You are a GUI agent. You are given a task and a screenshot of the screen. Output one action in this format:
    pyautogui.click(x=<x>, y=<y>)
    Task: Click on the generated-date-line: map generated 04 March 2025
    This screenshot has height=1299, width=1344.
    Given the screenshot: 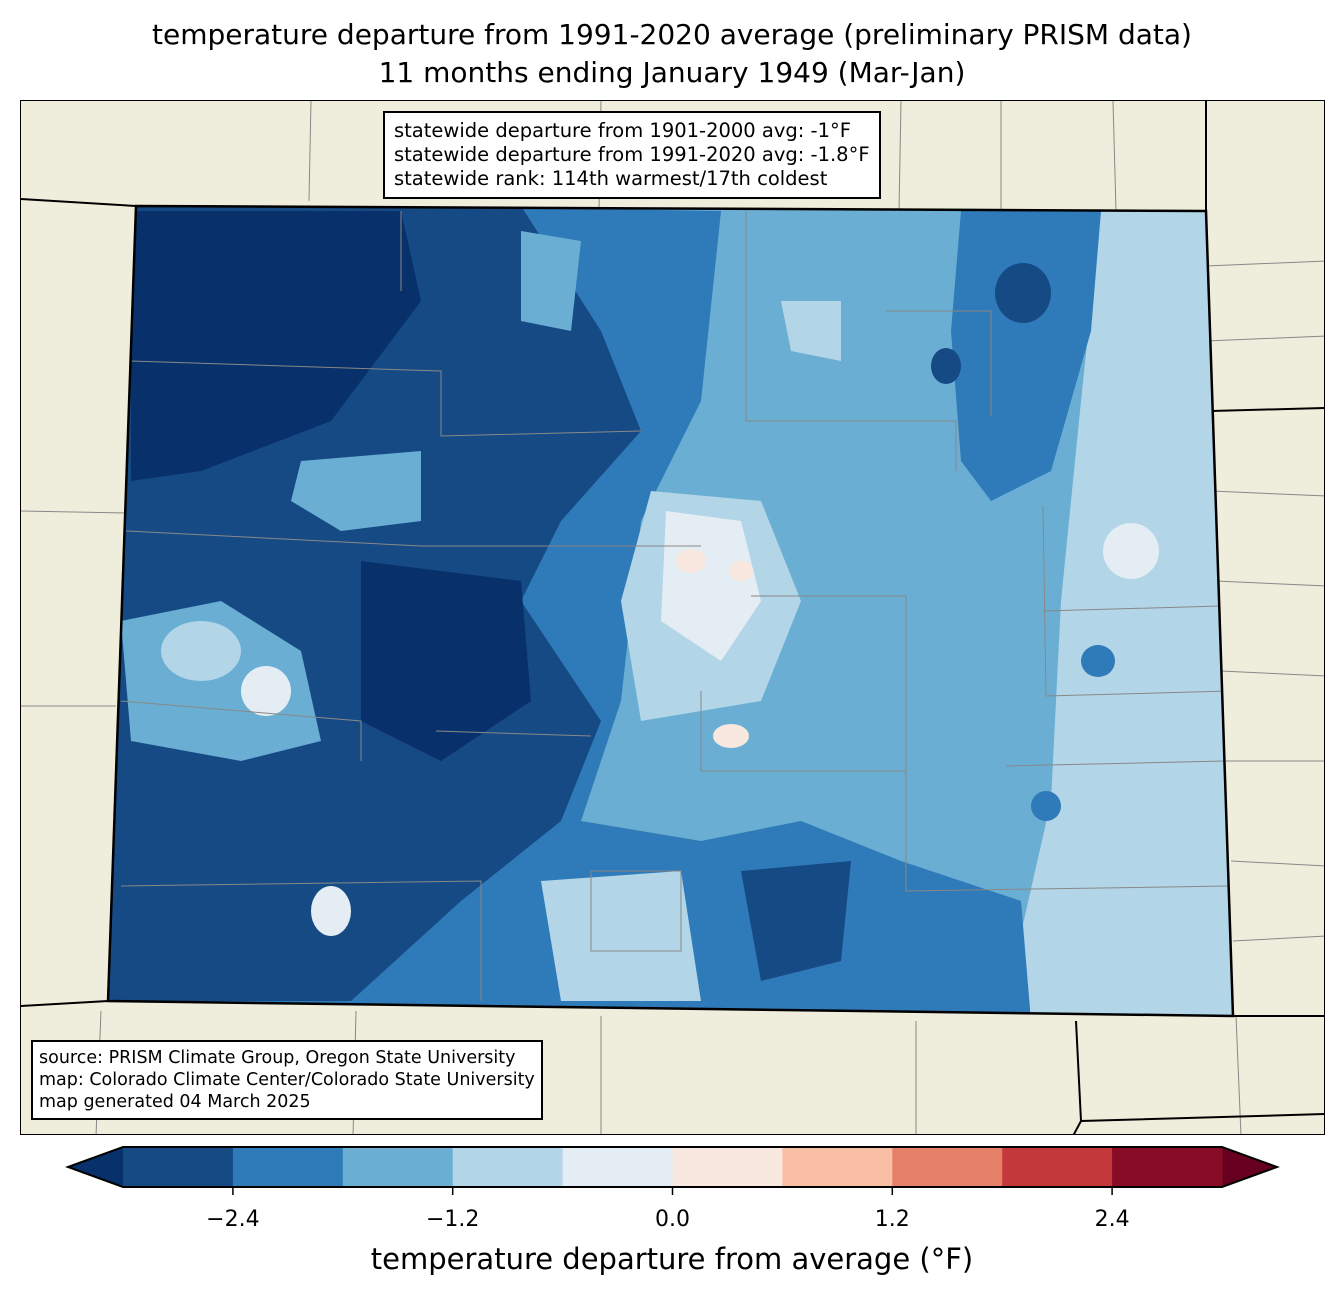 What is the action you would take?
    pyautogui.click(x=175, y=1102)
    